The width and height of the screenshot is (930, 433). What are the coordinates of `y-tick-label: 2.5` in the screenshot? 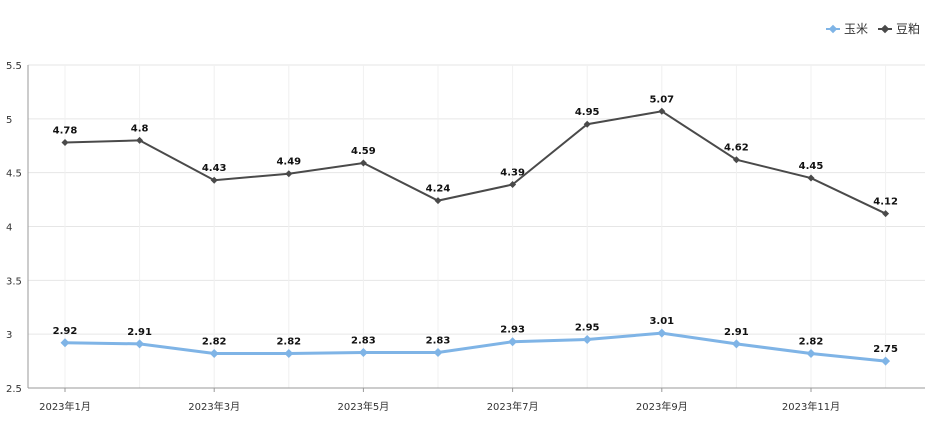 It's located at (14, 389).